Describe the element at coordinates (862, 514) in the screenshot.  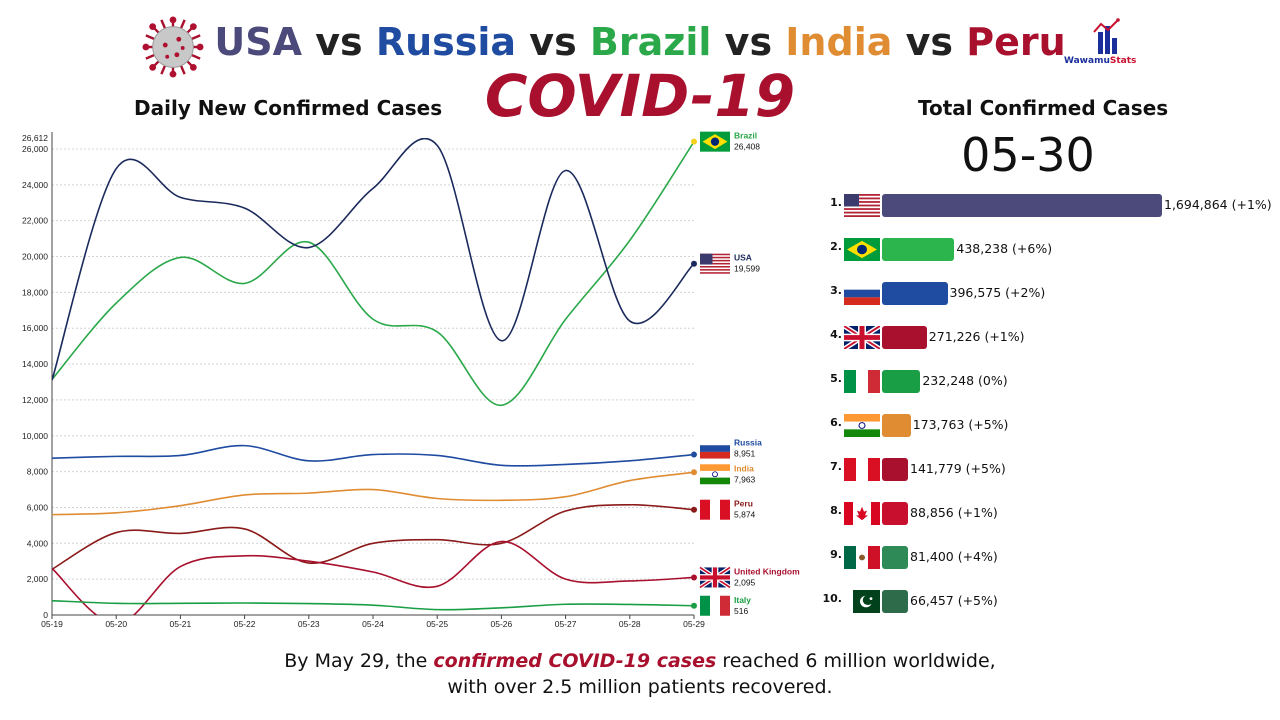
I see `canada-flag-icon` at that location.